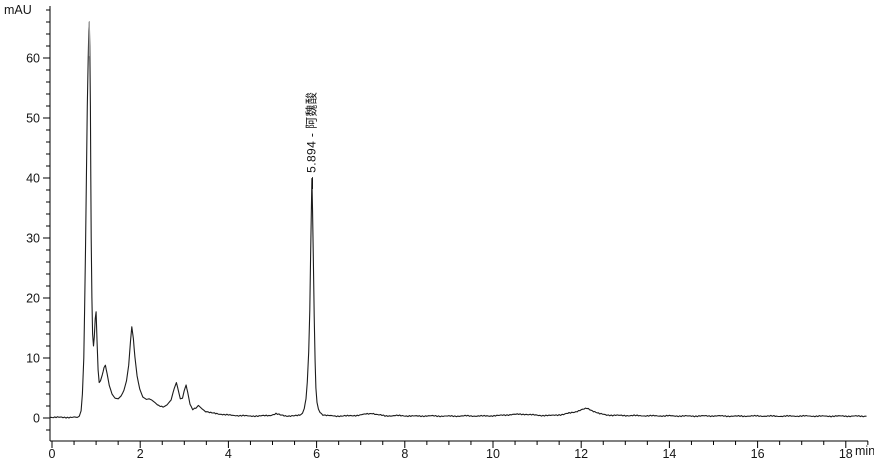 The width and height of the screenshot is (874, 463). What do you see at coordinates (140, 454) in the screenshot?
I see `x-tick-label: 2` at bounding box center [140, 454].